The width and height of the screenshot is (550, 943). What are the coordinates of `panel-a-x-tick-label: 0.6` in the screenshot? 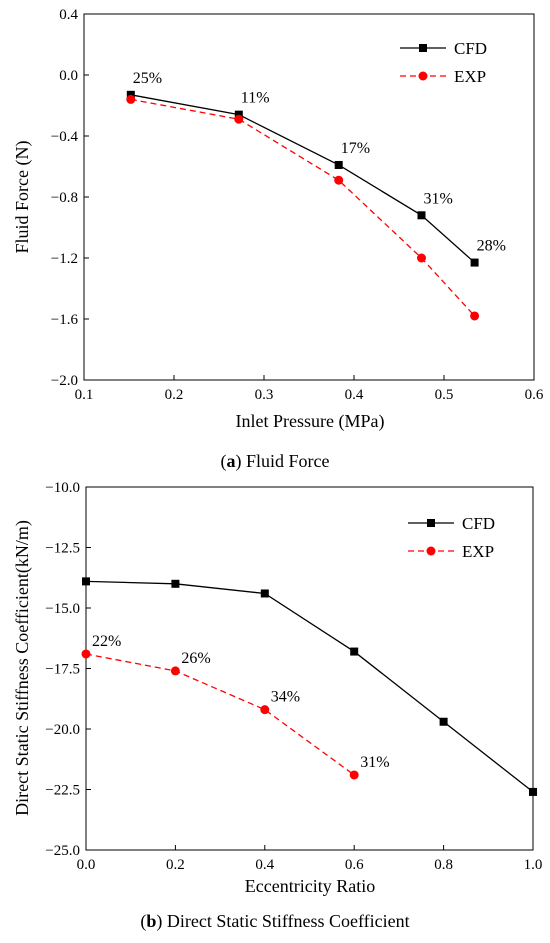 It's located at (534, 395).